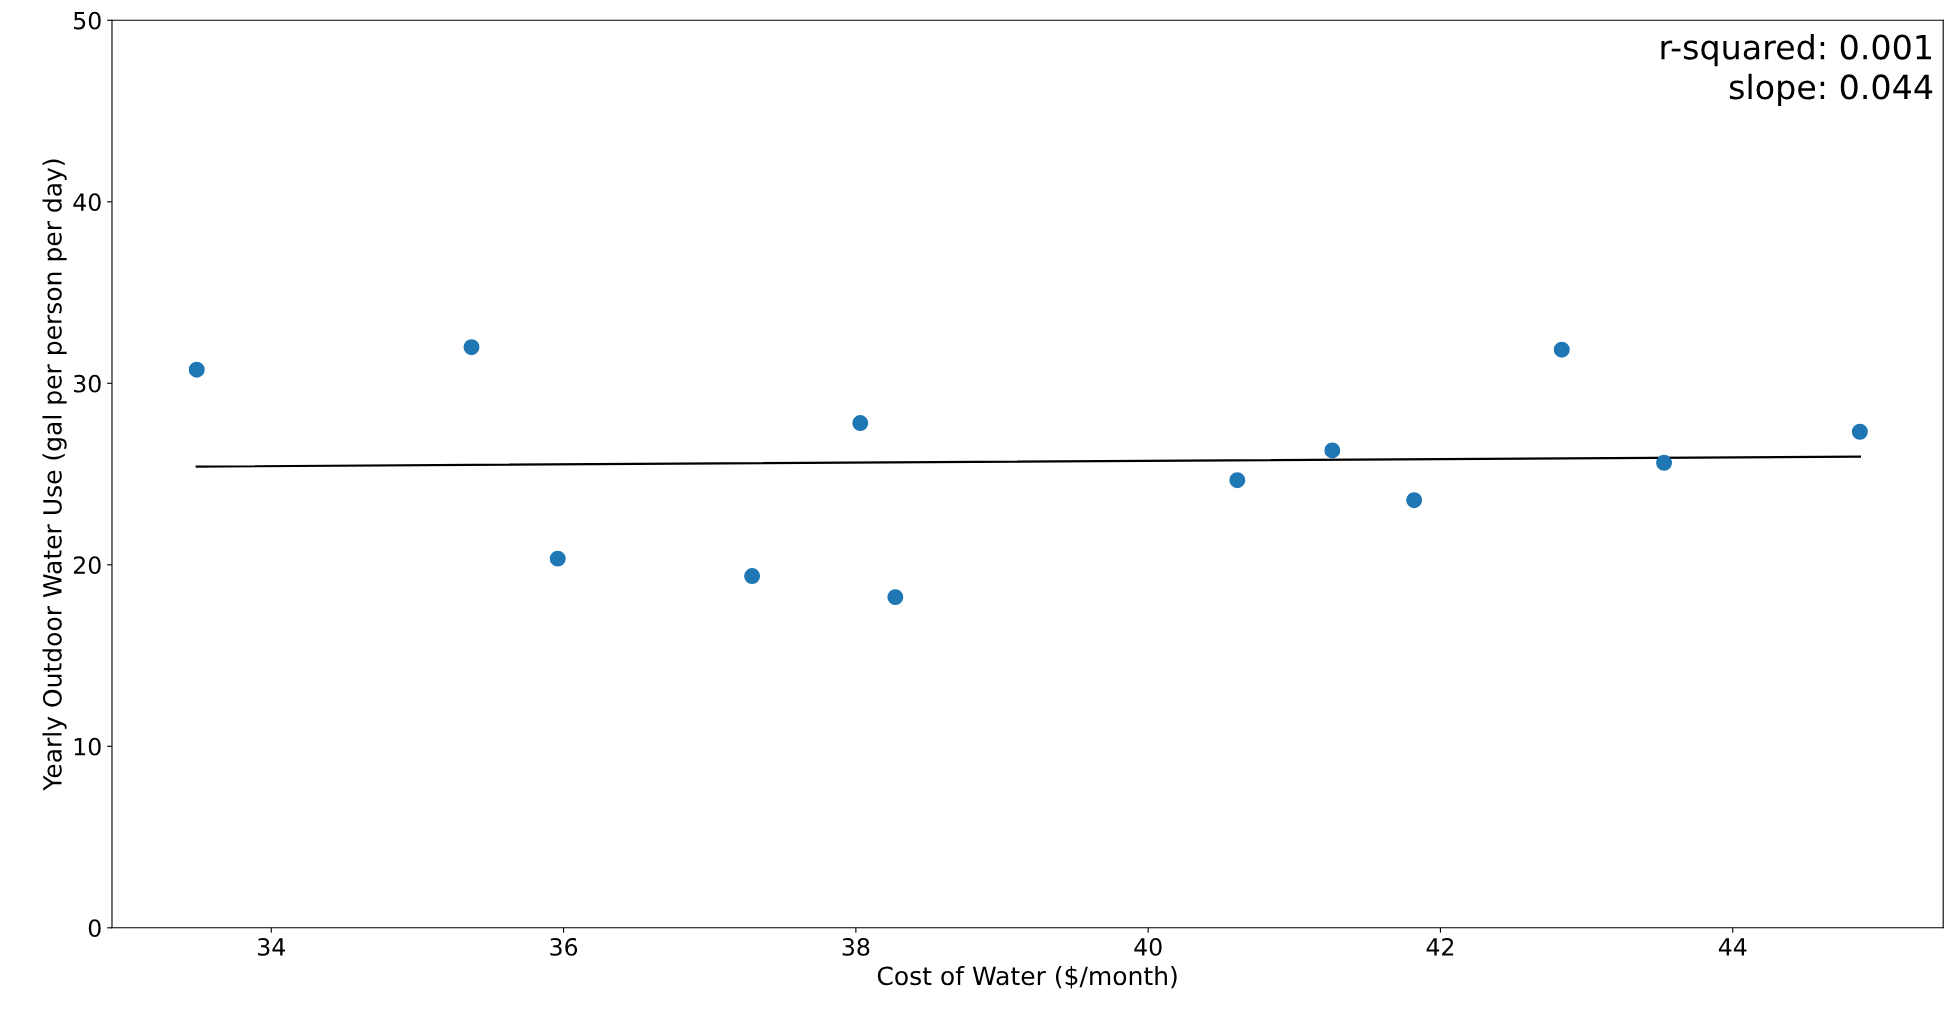 Image resolution: width=1951 pixels, height=1014 pixels. I want to click on y-tick-label: 20, so click(87, 565).